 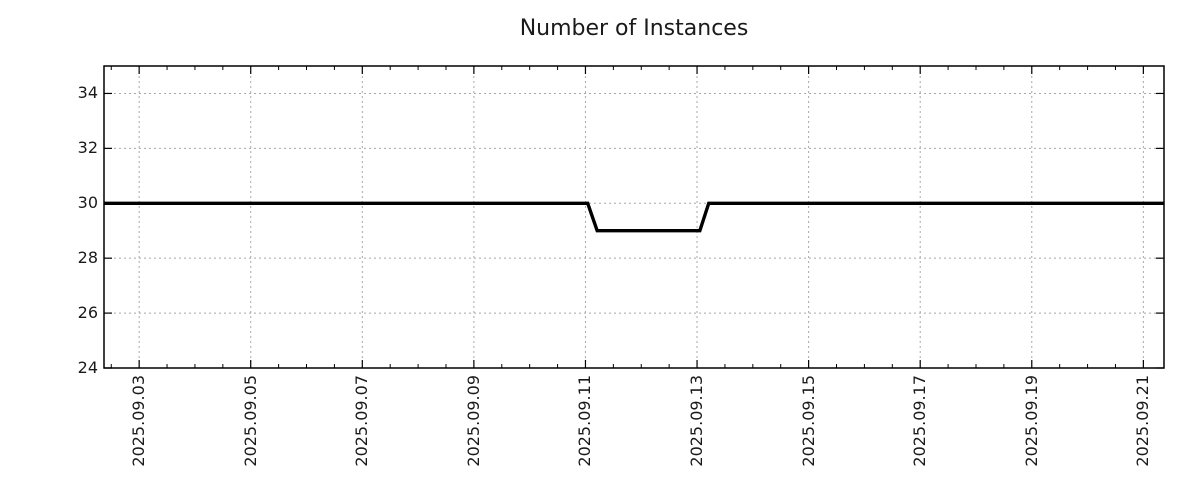 What do you see at coordinates (250, 421) in the screenshot?
I see `x-axis-tick-label: 2025.09.05` at bounding box center [250, 421].